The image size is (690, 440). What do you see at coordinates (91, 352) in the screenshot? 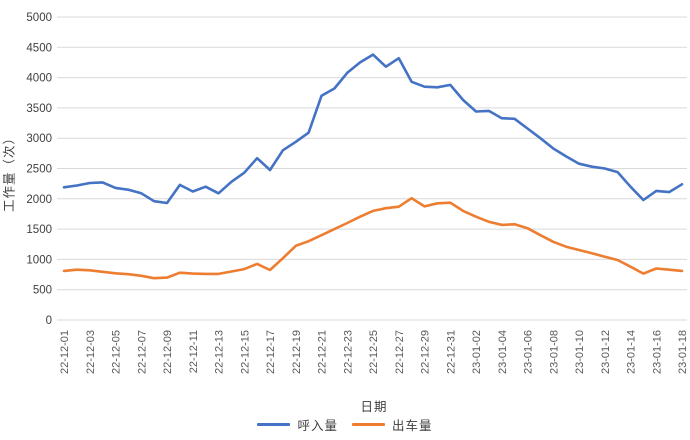
I see `x-tick-label: 22-12-03` at bounding box center [91, 352].